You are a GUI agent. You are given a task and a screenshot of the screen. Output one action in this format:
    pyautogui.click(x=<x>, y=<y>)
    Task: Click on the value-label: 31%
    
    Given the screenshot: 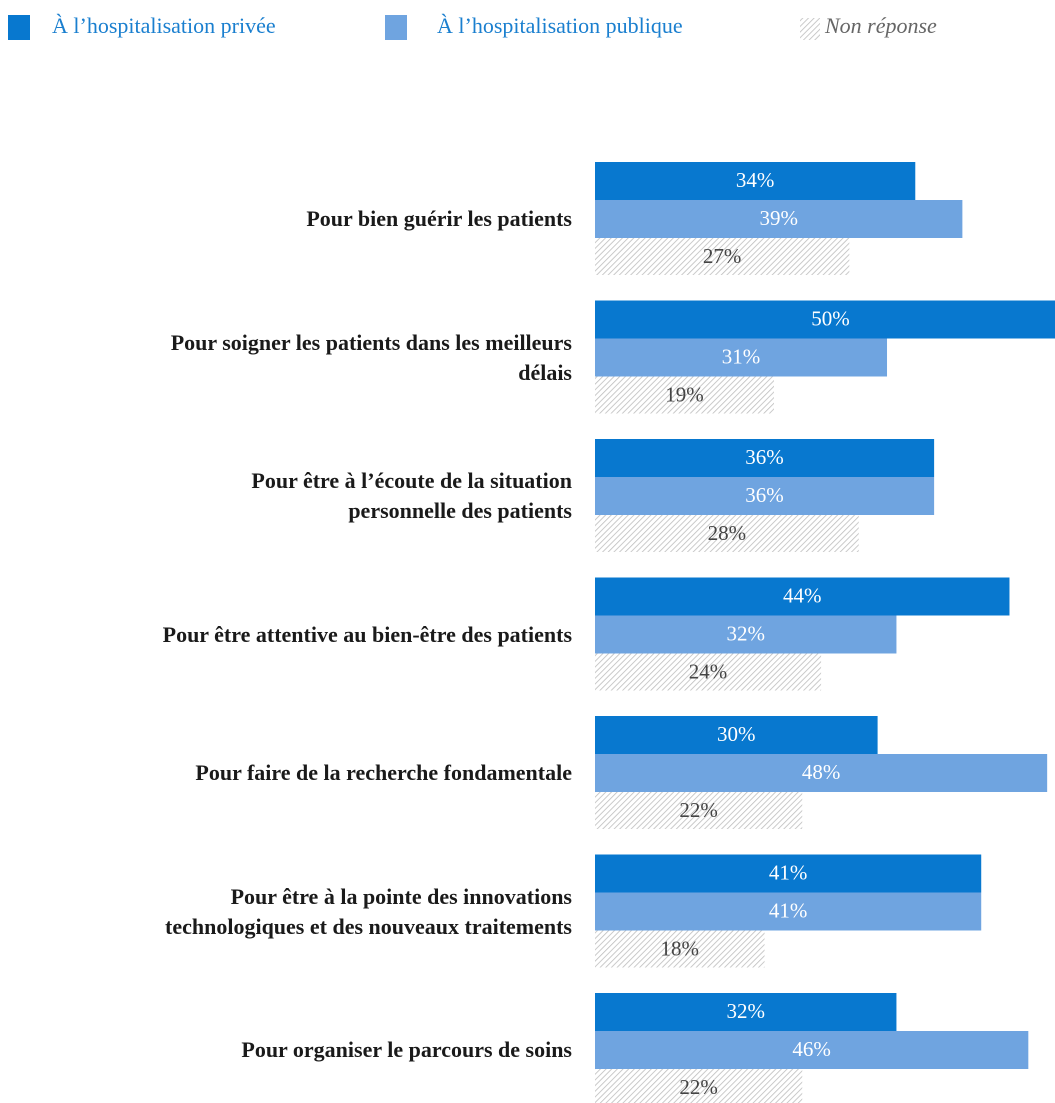 What is the action you would take?
    pyautogui.click(x=741, y=356)
    